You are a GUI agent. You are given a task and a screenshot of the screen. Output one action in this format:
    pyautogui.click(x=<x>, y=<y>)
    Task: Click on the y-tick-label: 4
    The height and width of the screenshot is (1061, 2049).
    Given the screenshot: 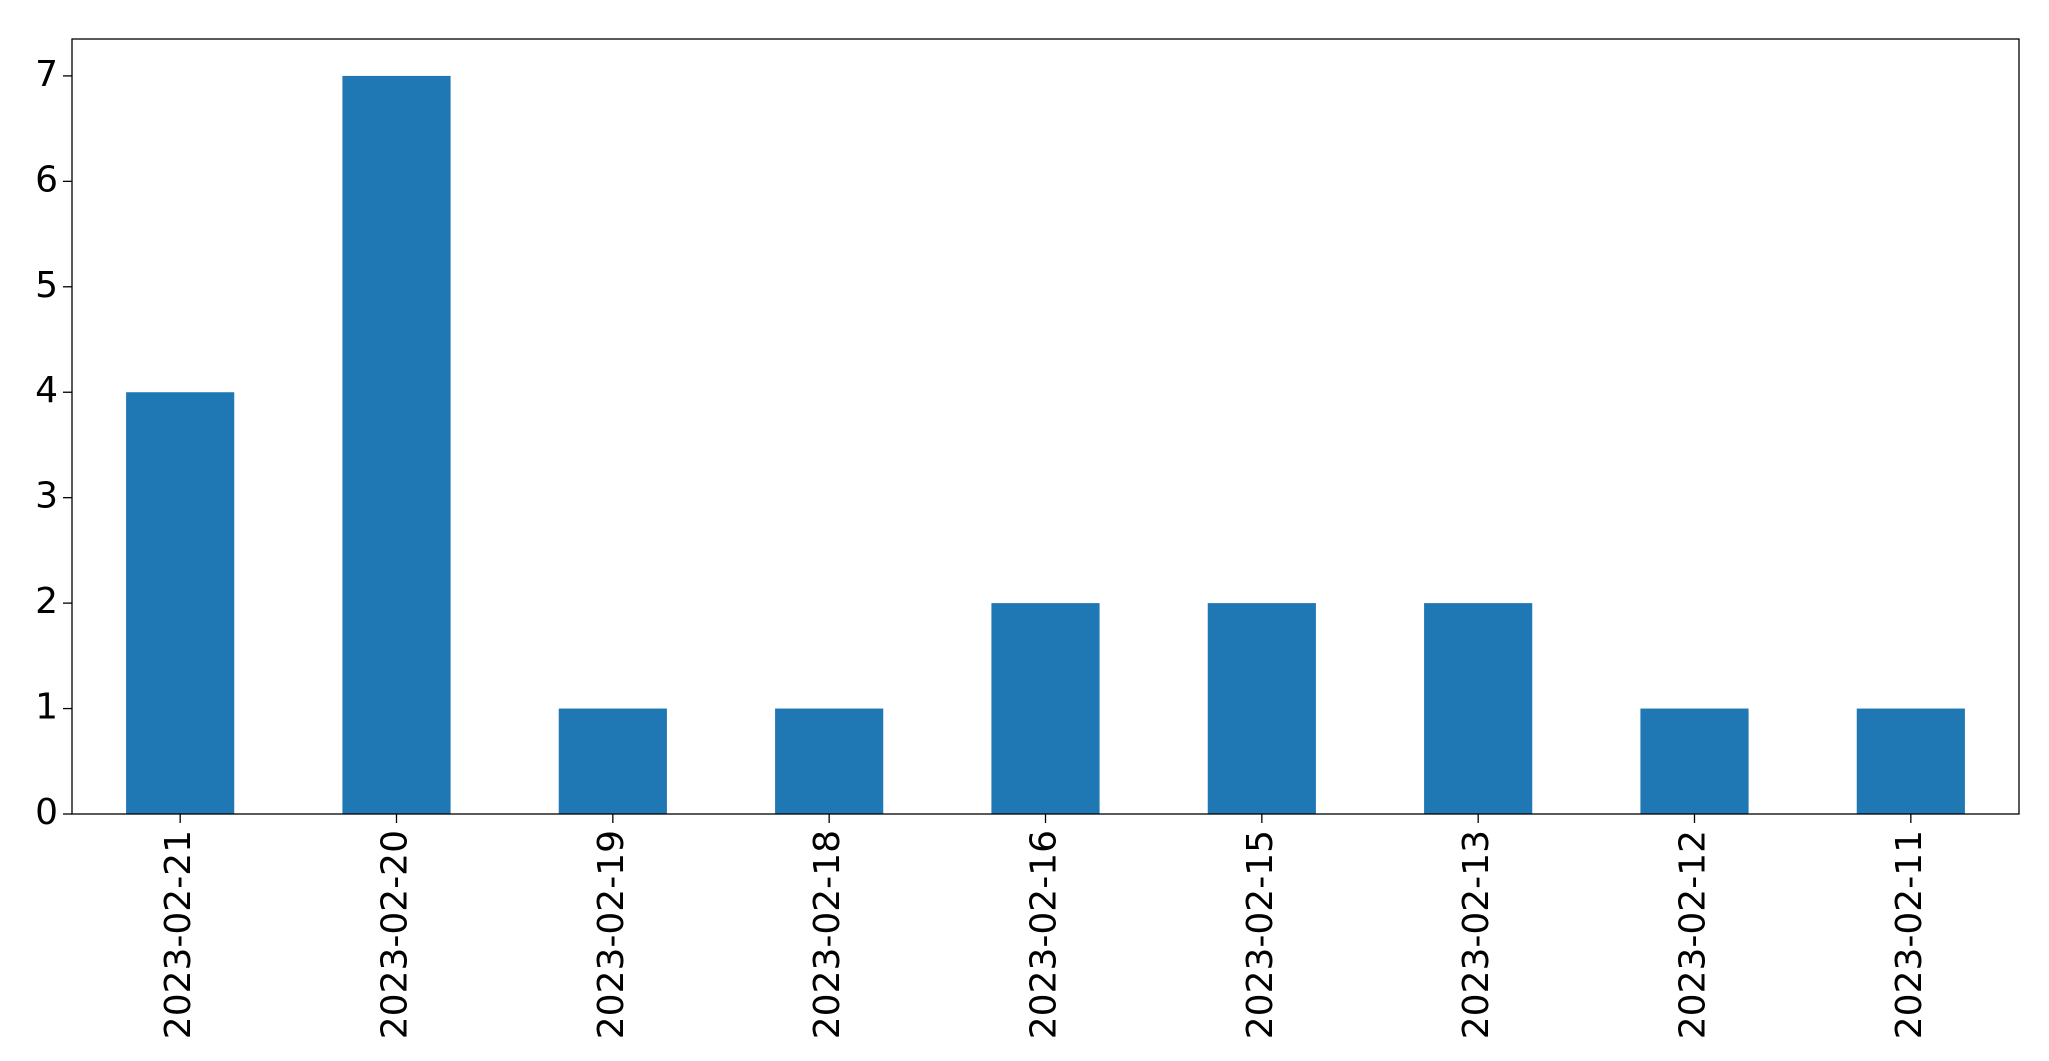 What is the action you would take?
    pyautogui.click(x=46, y=390)
    